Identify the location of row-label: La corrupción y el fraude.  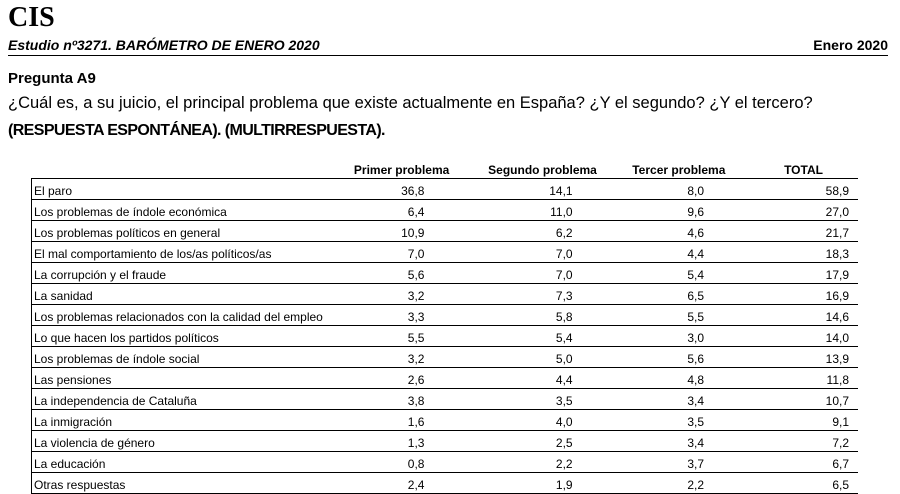
(178, 273).